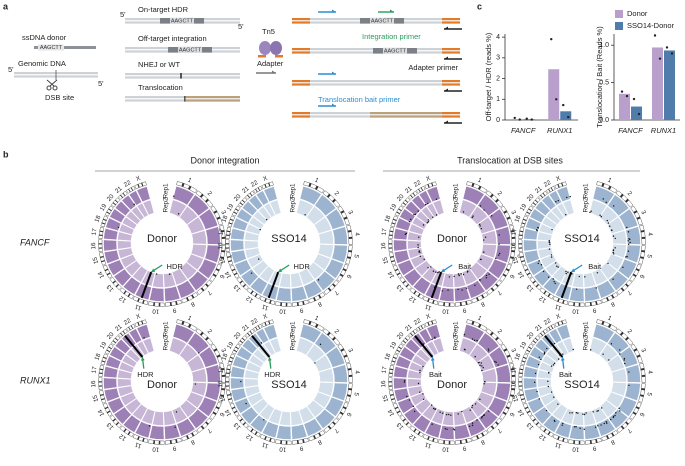 This screenshot has width=685, height=466. I want to click on chromosome-label: 16, so click(383, 246).